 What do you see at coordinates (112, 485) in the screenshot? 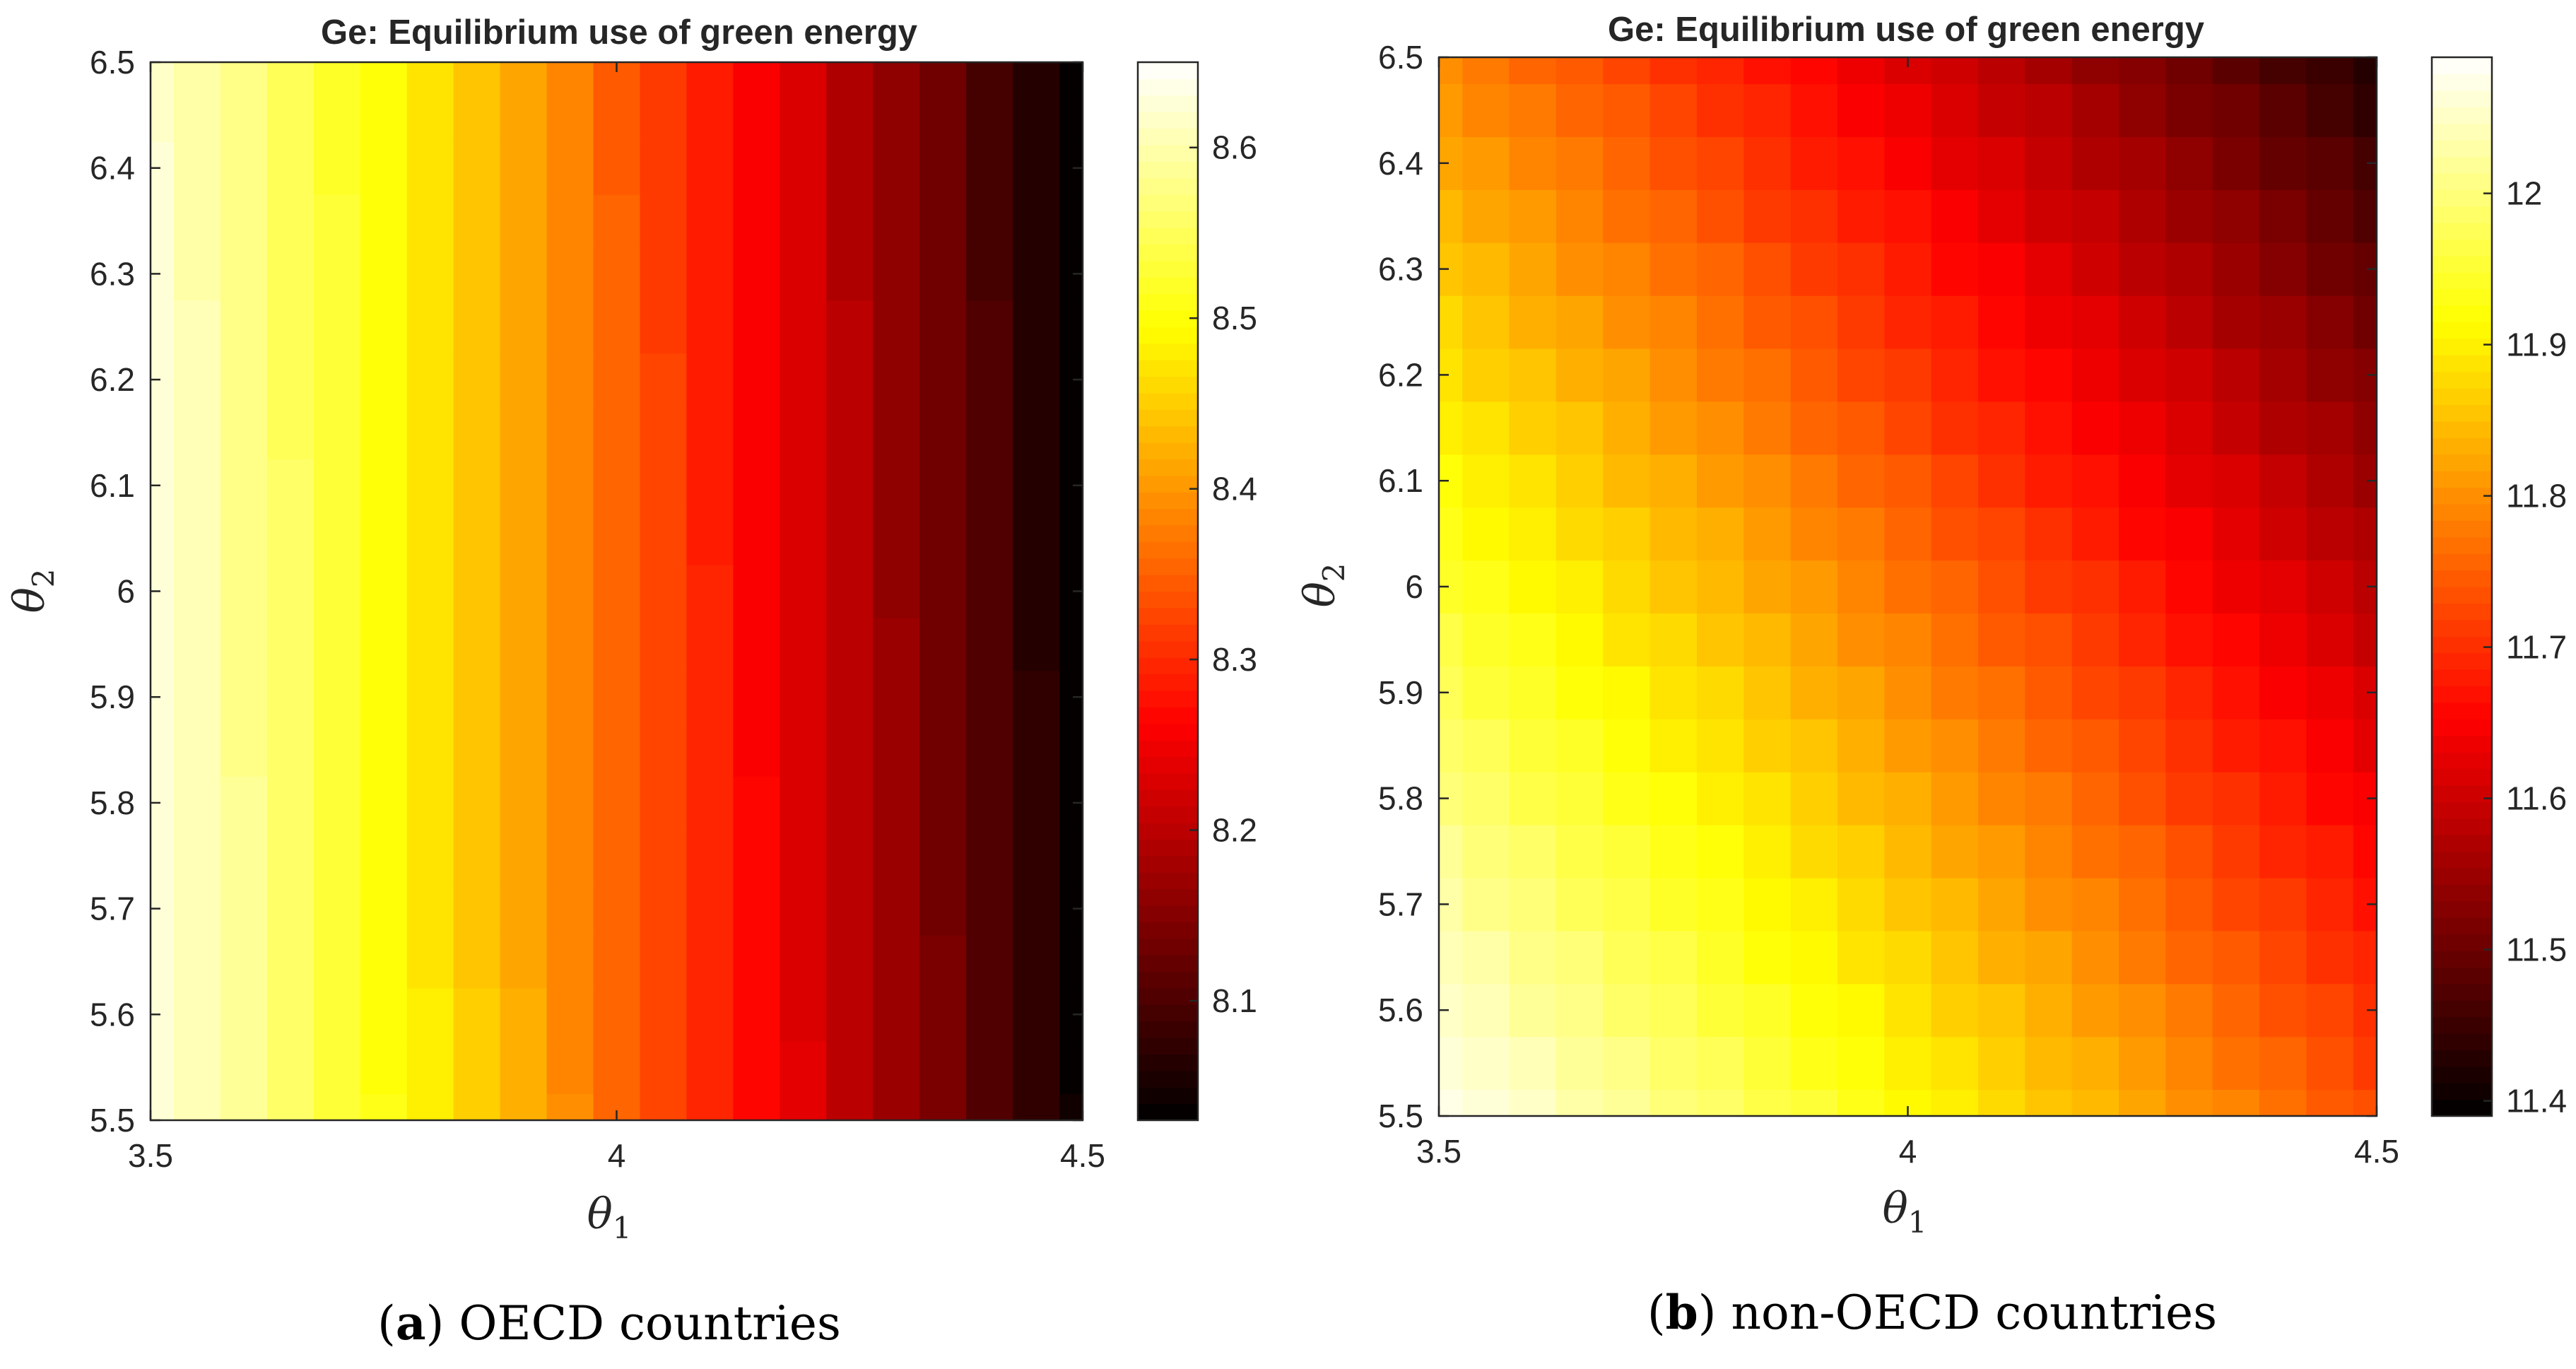
I see `y-tick-label: 6.1` at bounding box center [112, 485].